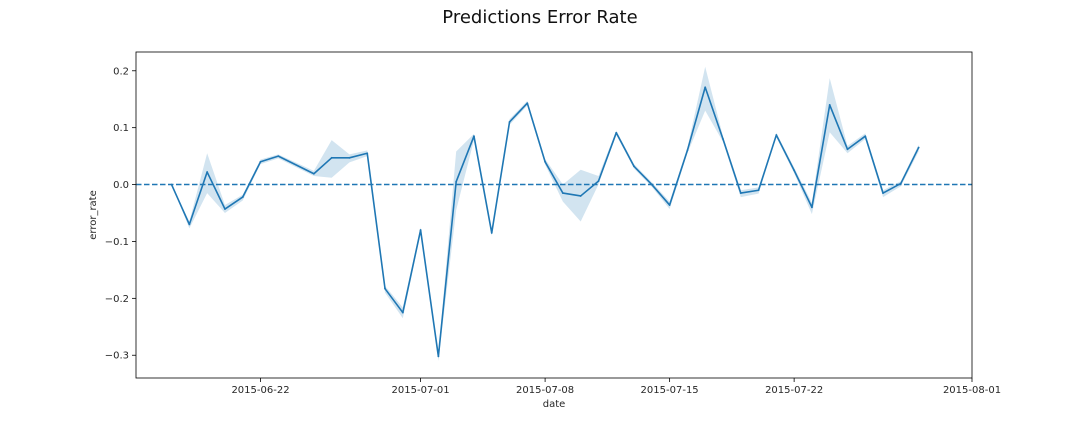  I want to click on y-tick-label: −0.2, so click(117, 299).